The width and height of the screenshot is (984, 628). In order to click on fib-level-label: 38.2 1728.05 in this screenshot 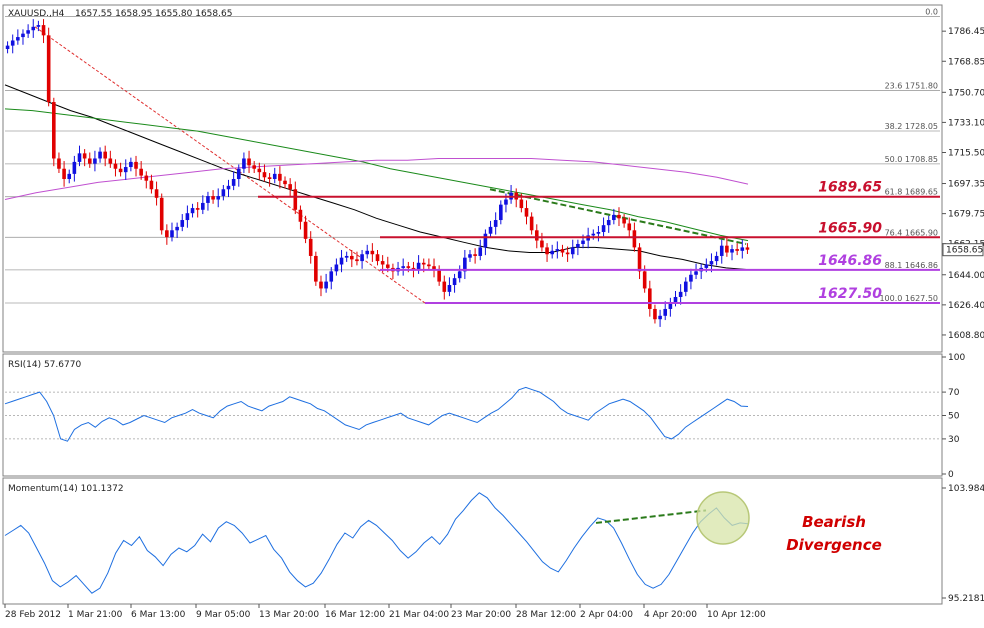, I will do `click(911, 126)`.